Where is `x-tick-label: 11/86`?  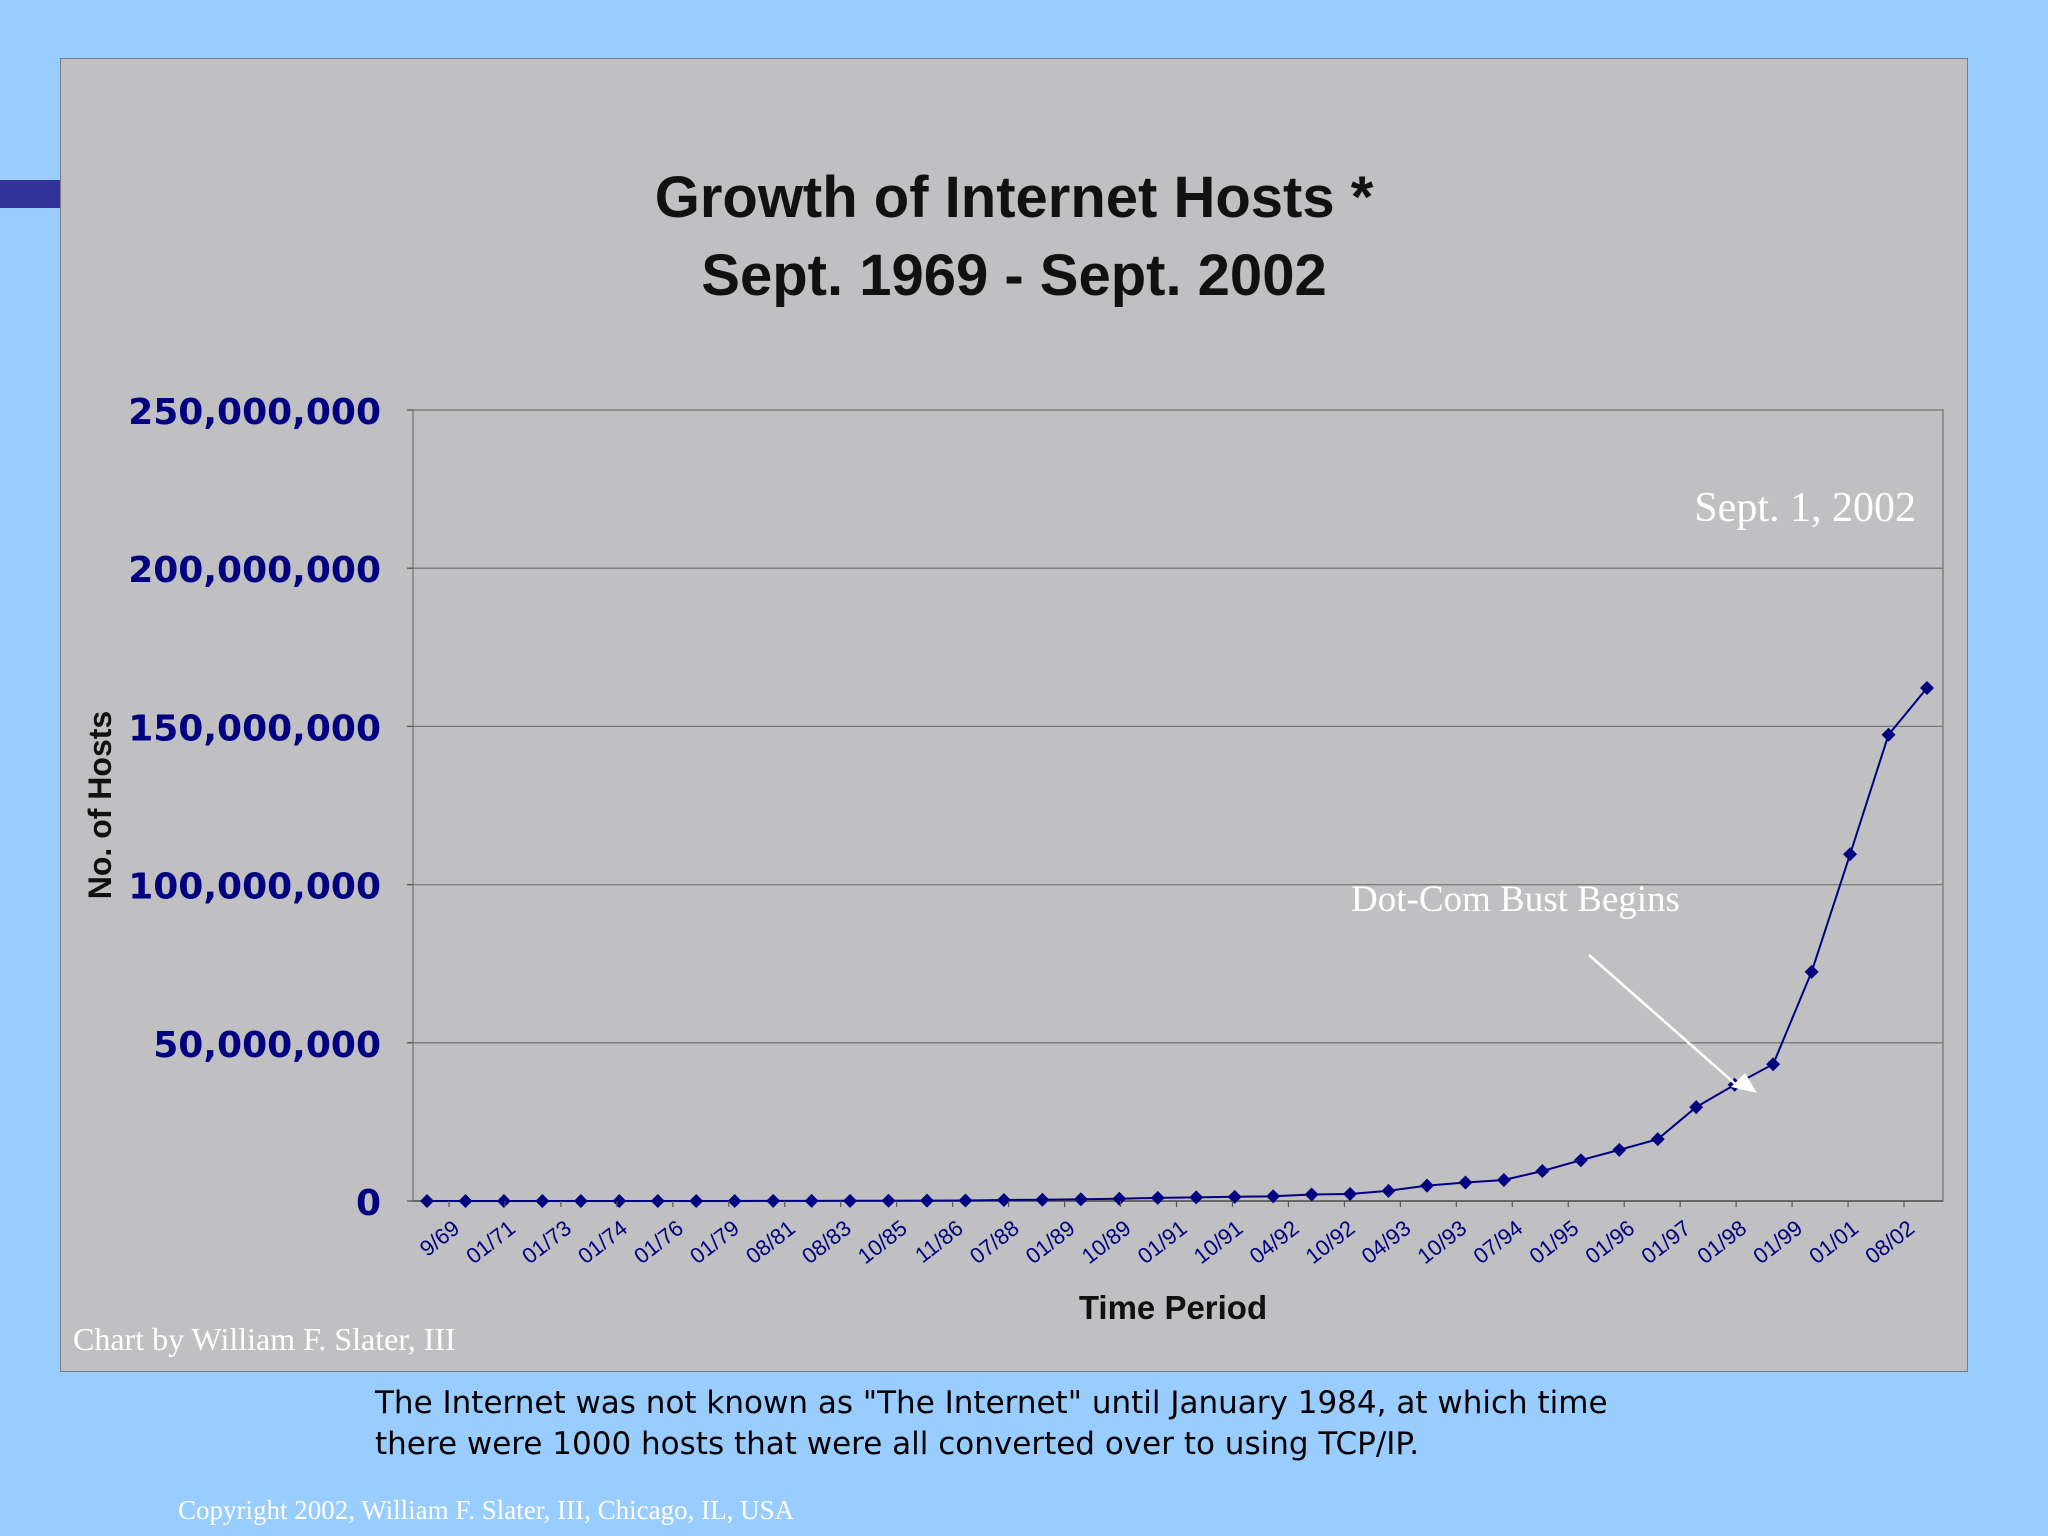 x-tick-label: 11/86 is located at coordinates (938, 1241).